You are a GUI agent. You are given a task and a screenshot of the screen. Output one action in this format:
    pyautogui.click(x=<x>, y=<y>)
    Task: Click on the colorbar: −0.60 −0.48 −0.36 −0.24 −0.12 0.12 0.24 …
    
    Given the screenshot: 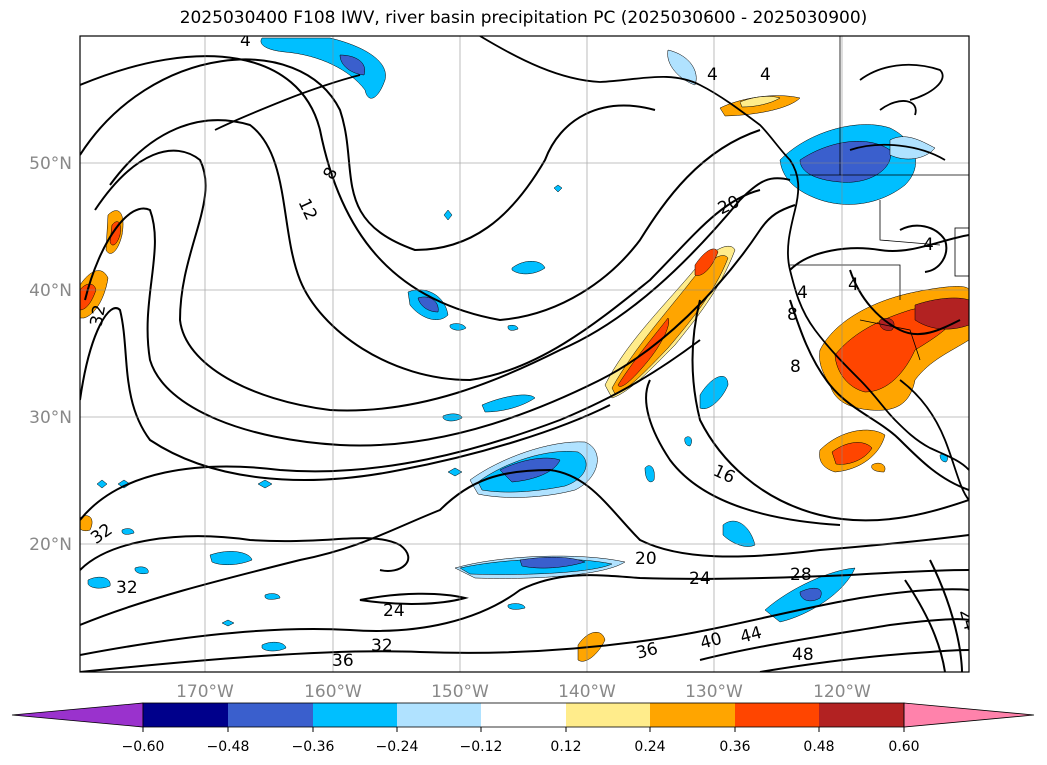 What is the action you would take?
    pyautogui.click(x=523, y=728)
    